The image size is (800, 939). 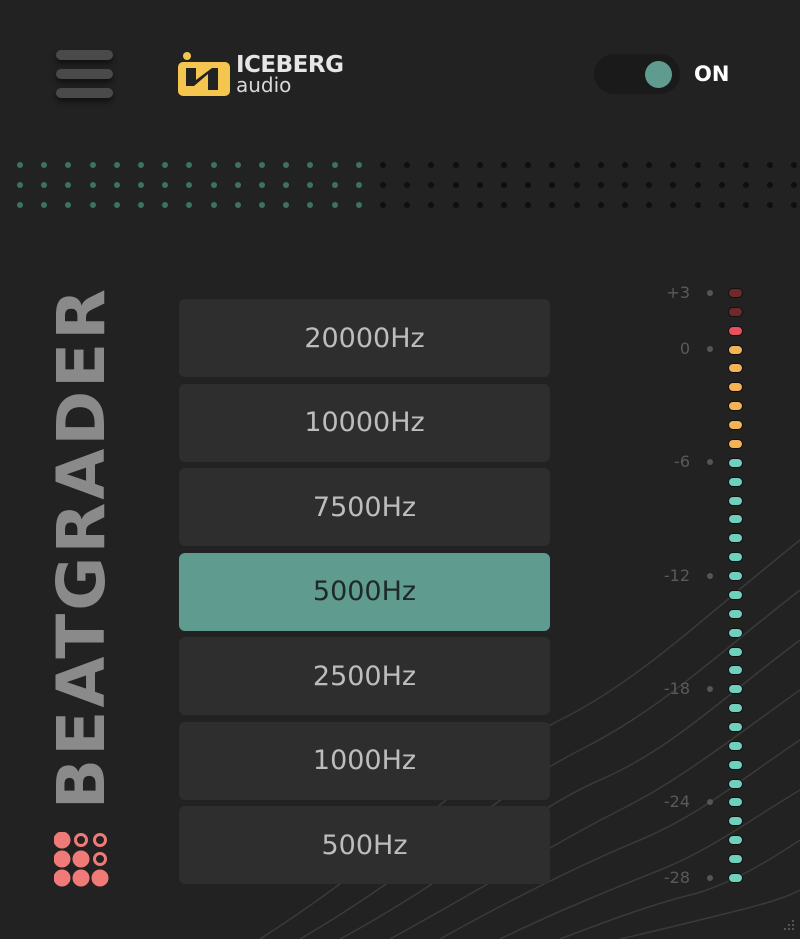 I want to click on toggle-knob, so click(x=658, y=74).